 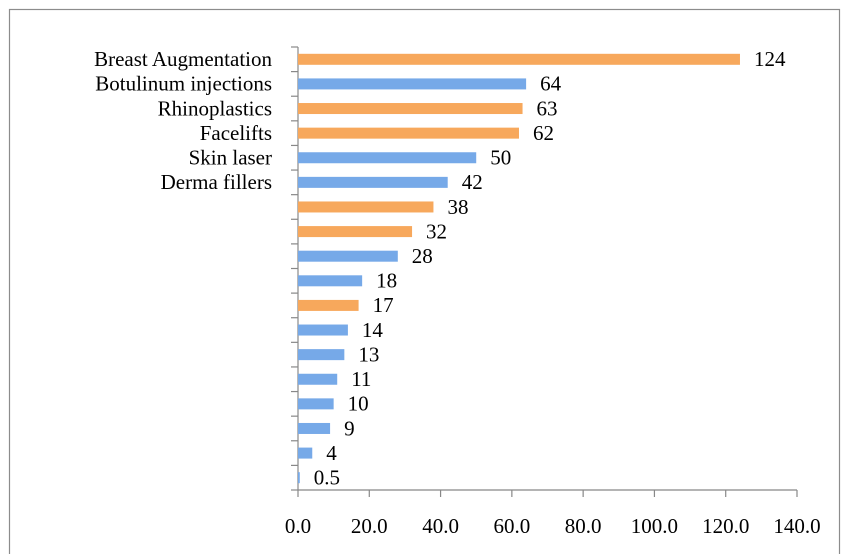 I want to click on x-tick-label: 40.0, so click(x=440, y=526).